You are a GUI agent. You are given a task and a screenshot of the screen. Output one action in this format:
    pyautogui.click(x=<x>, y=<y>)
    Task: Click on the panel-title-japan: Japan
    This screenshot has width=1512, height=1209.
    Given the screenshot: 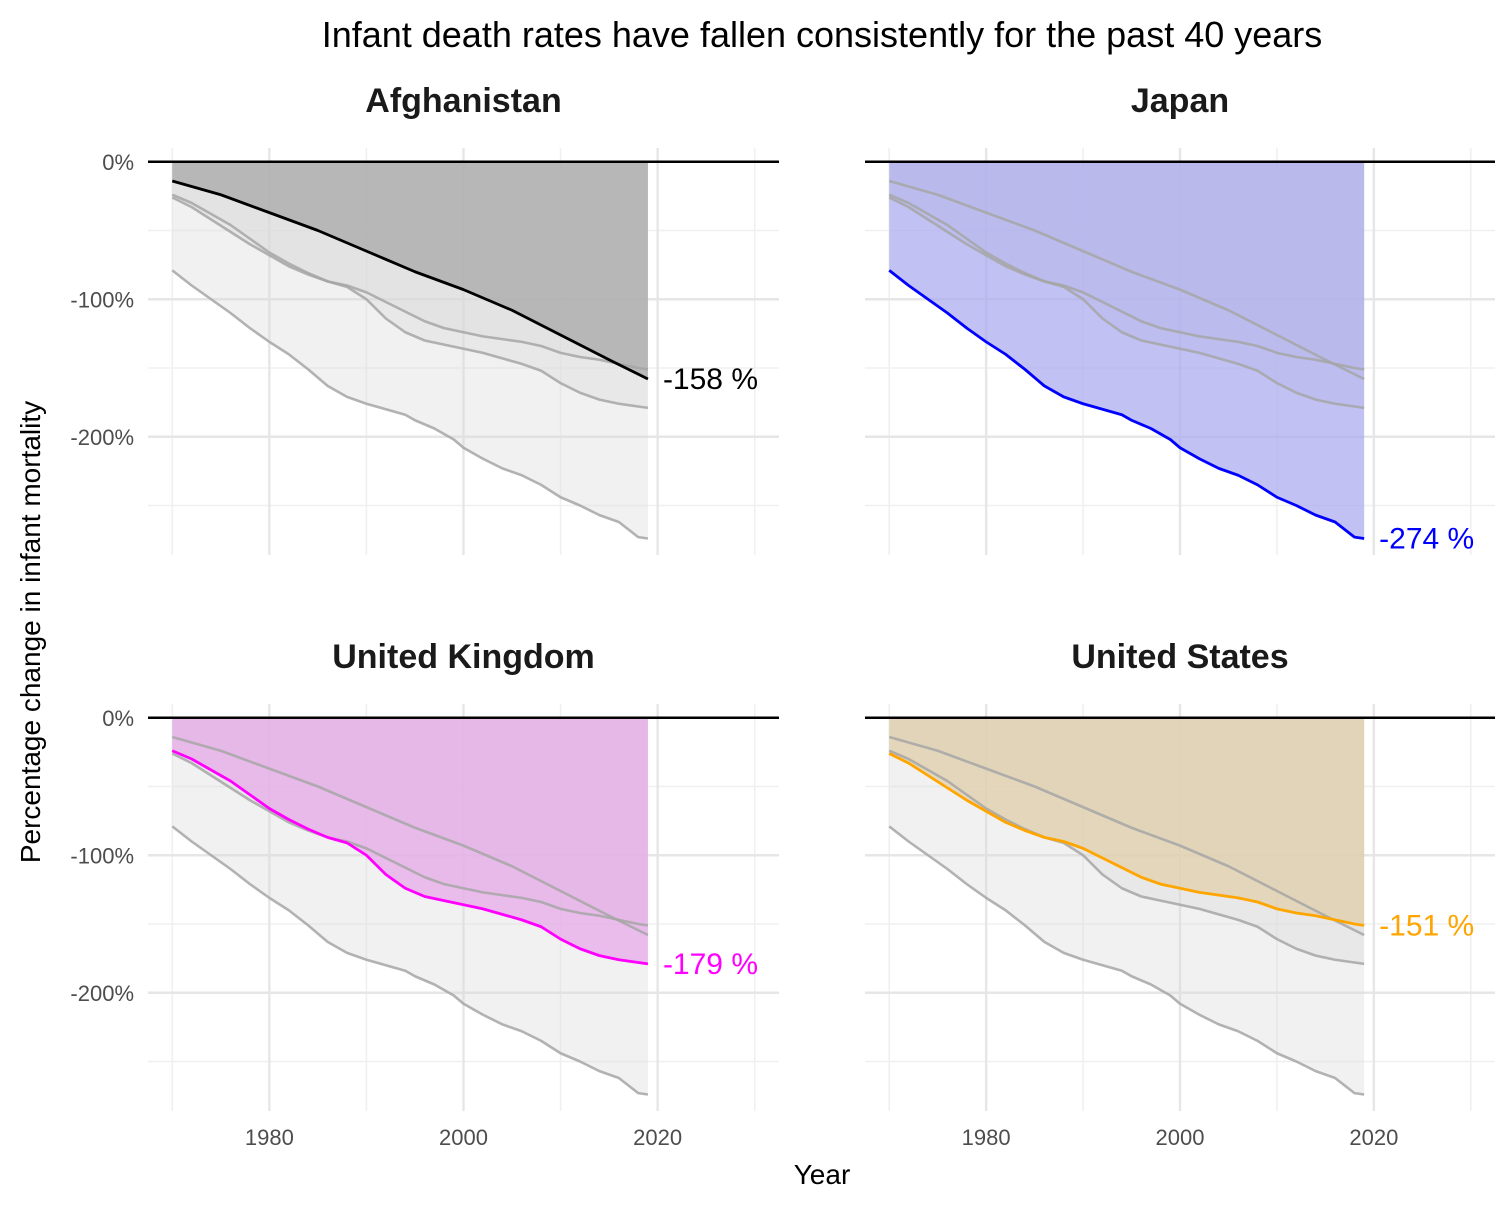 What is the action you would take?
    pyautogui.click(x=1180, y=101)
    